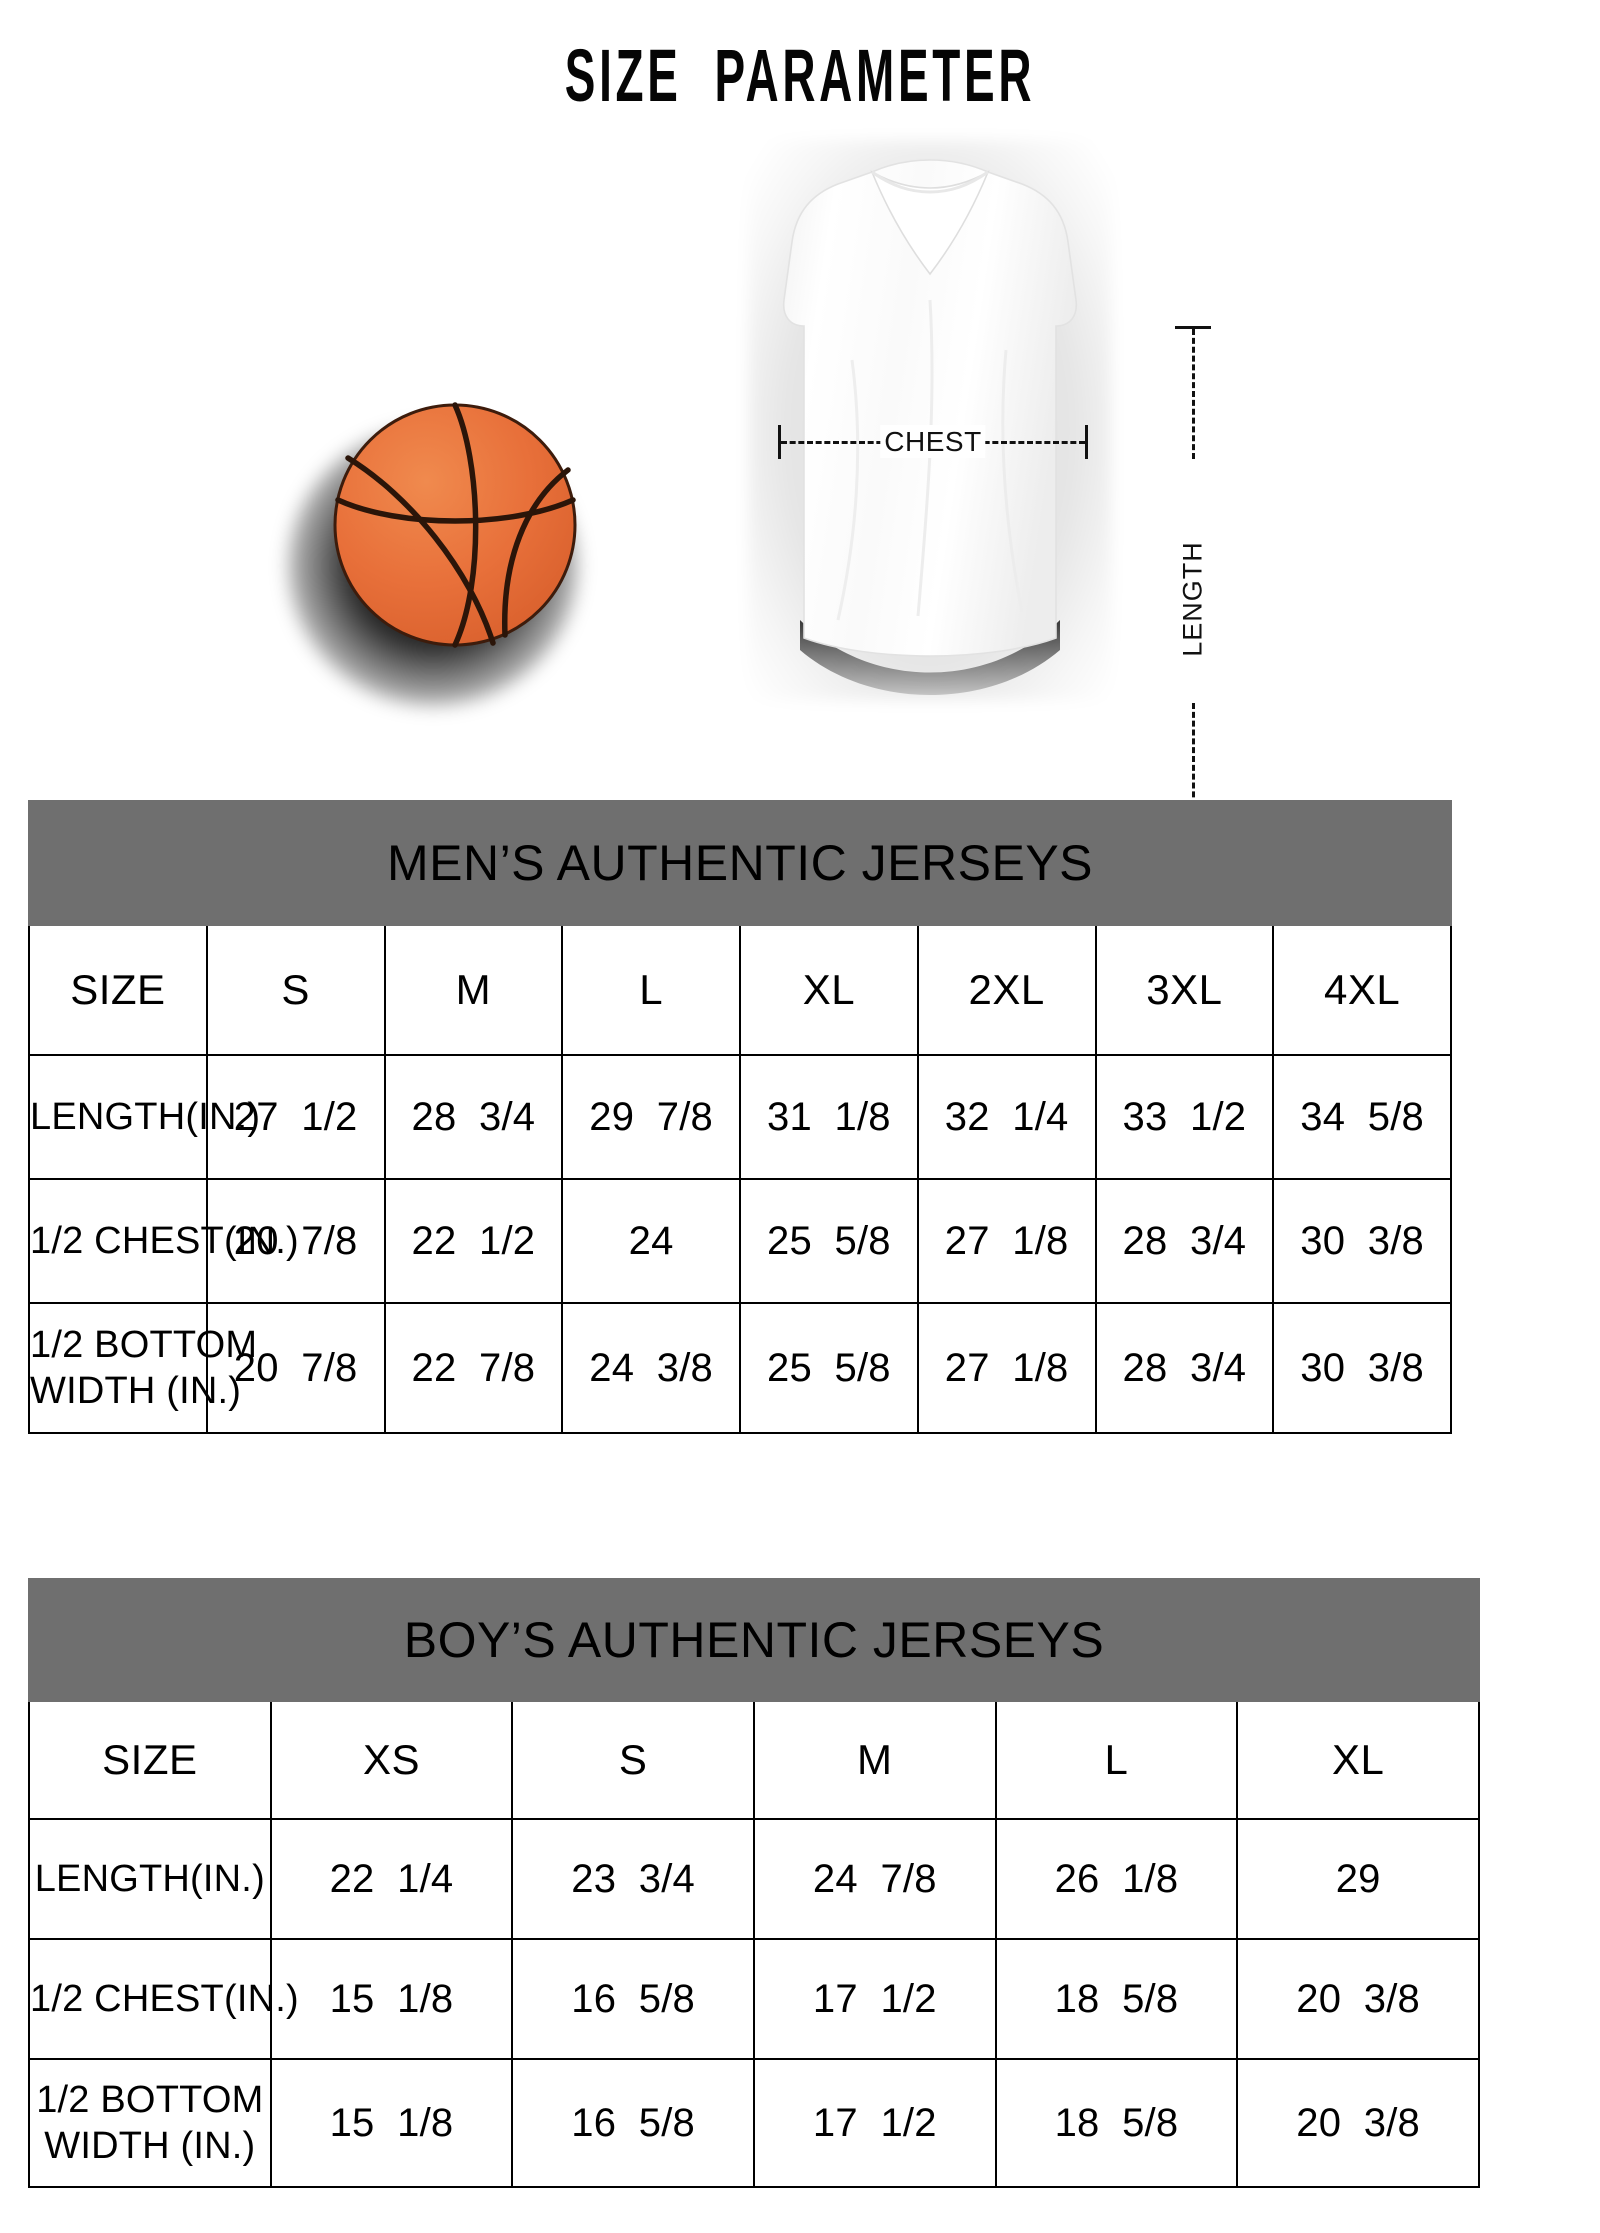 The width and height of the screenshot is (1600, 2233). Describe the element at coordinates (295, 990) in the screenshot. I see `mens-col-s: S` at that location.